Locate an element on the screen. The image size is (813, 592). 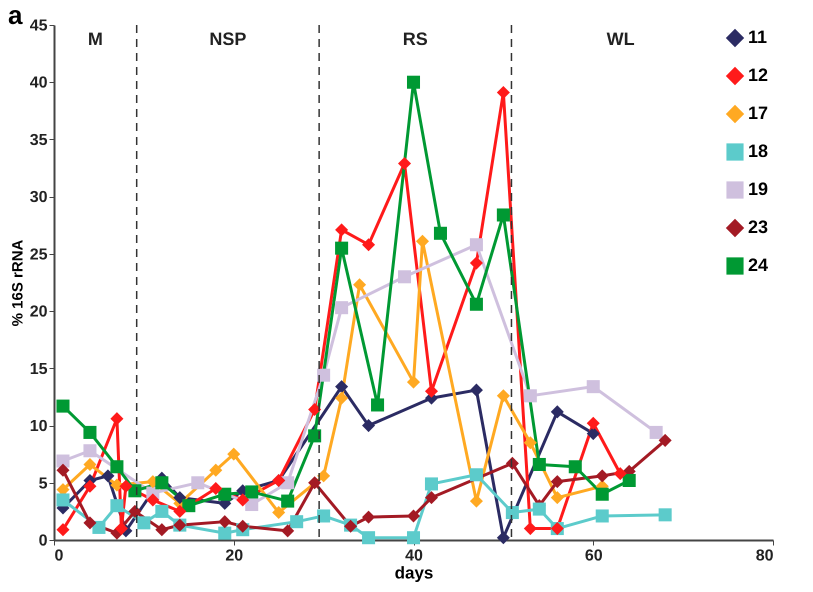
legend-label: 24 is located at coordinates (758, 265).